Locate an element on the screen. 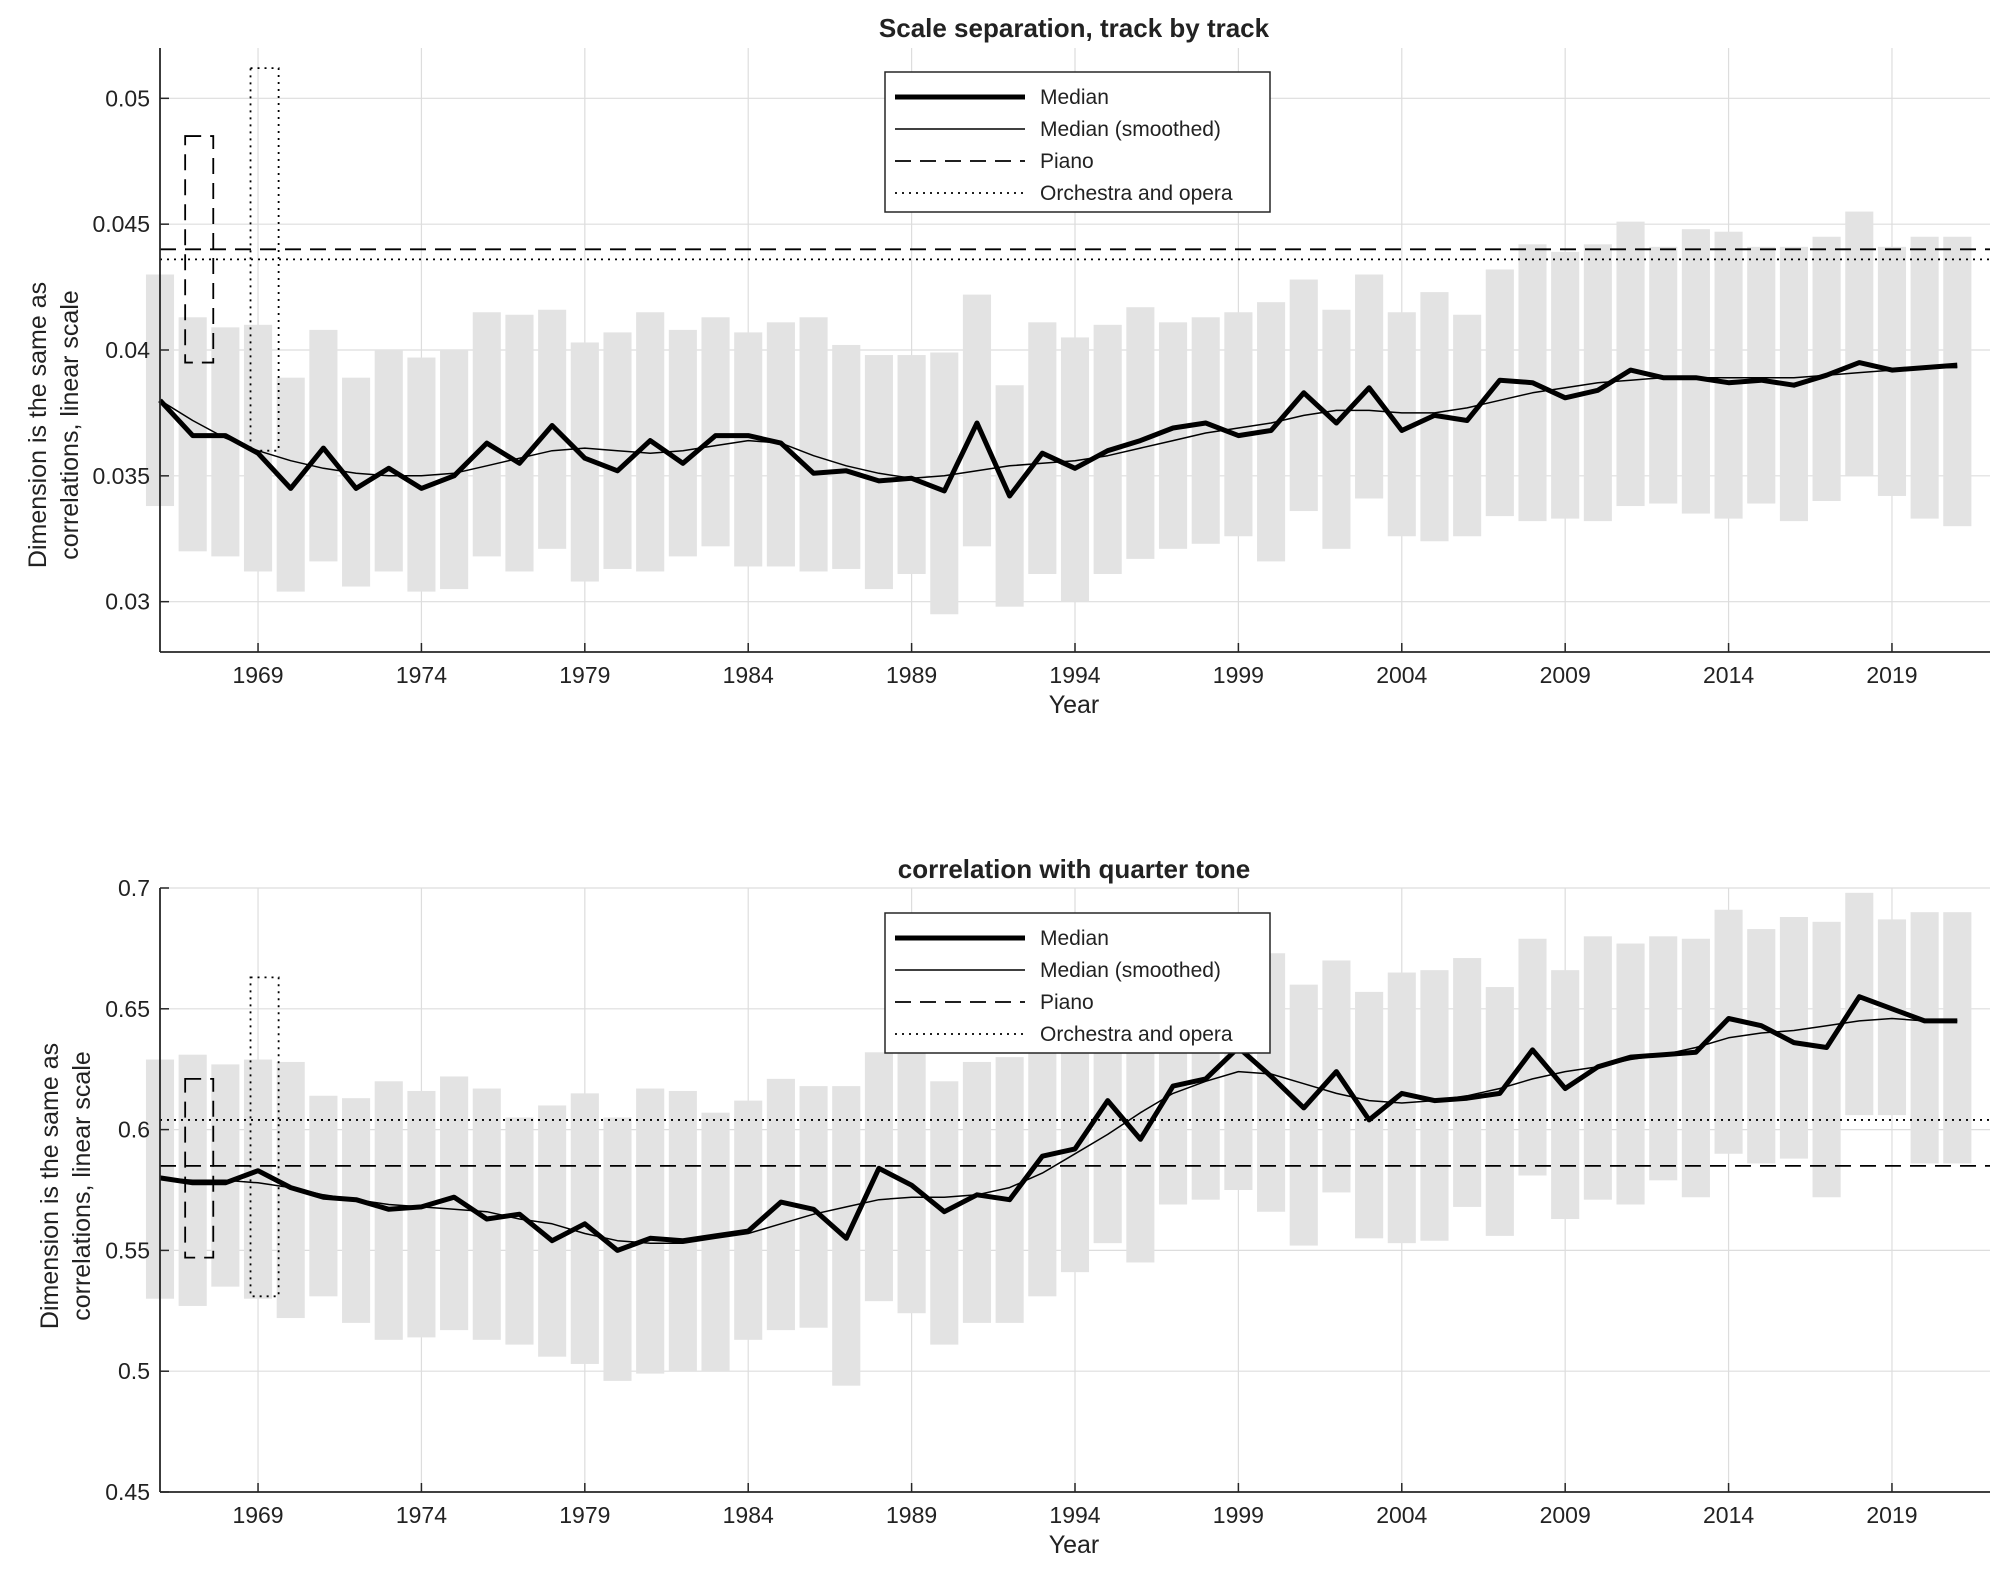 The width and height of the screenshot is (2016, 1570). panel-2-range-bar-1982 is located at coordinates (682, 1231).